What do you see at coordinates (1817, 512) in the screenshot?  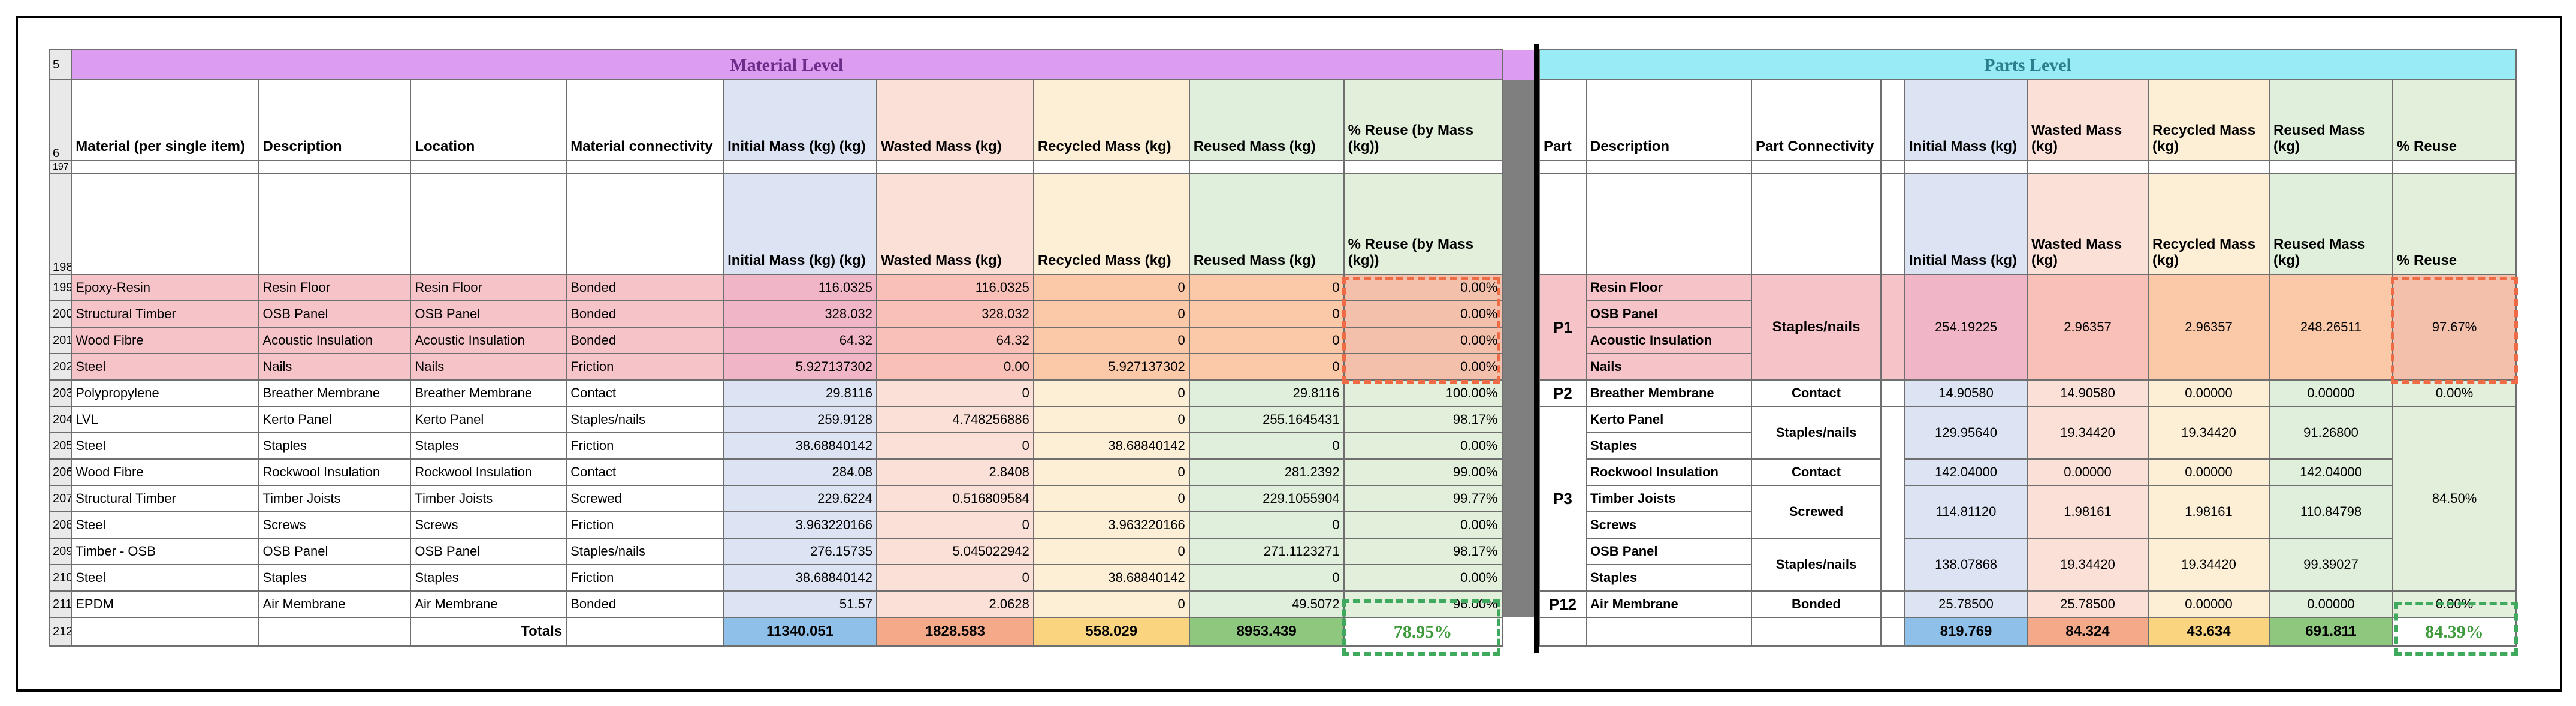 I see `part-connectivity: Screwed` at bounding box center [1817, 512].